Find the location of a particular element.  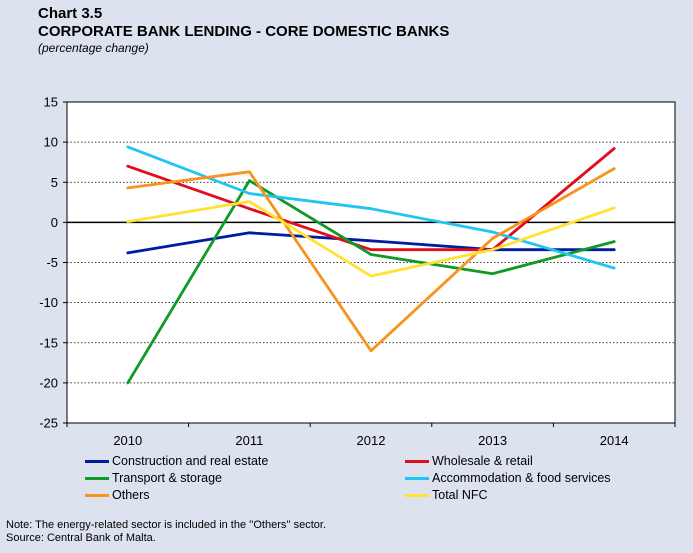

y-tick-label: 0 is located at coordinates (54, 222).